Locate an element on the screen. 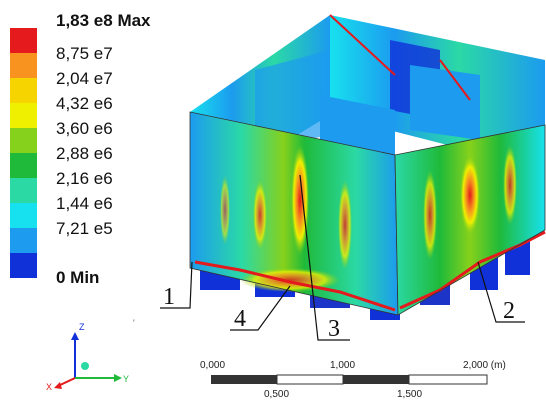 The height and width of the screenshot is (403, 546). scale-bar-graphic is located at coordinates (349, 379).